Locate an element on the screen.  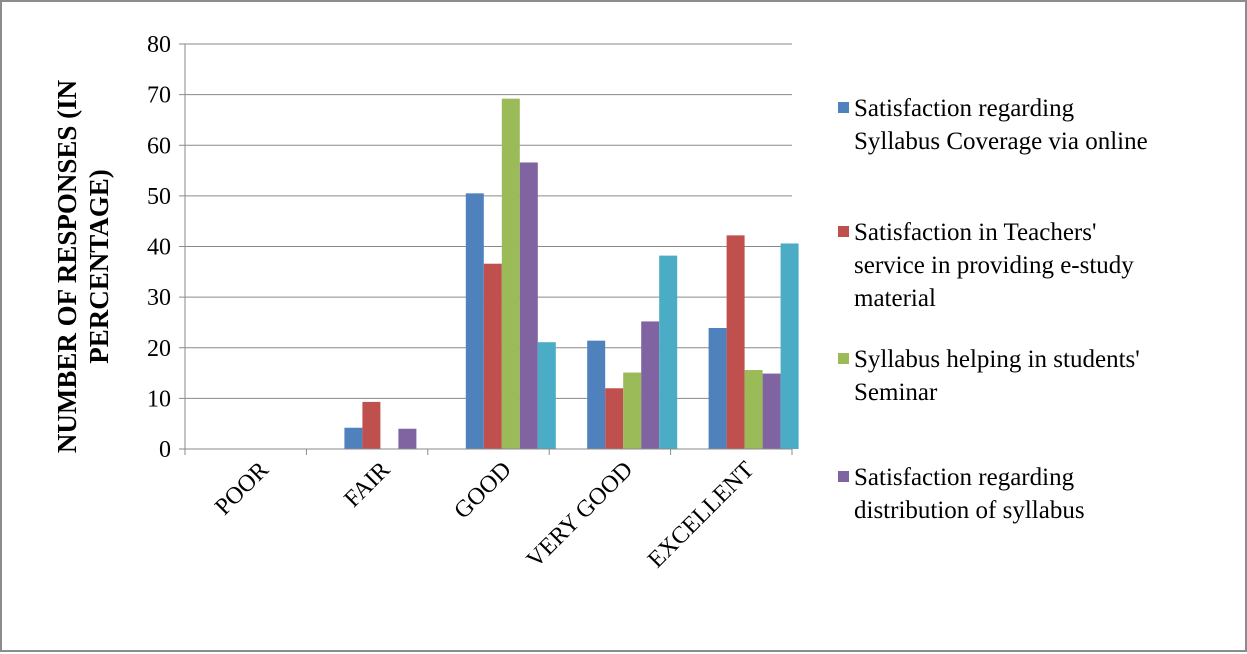
y-tick-label-60: 60 is located at coordinates (159, 146).